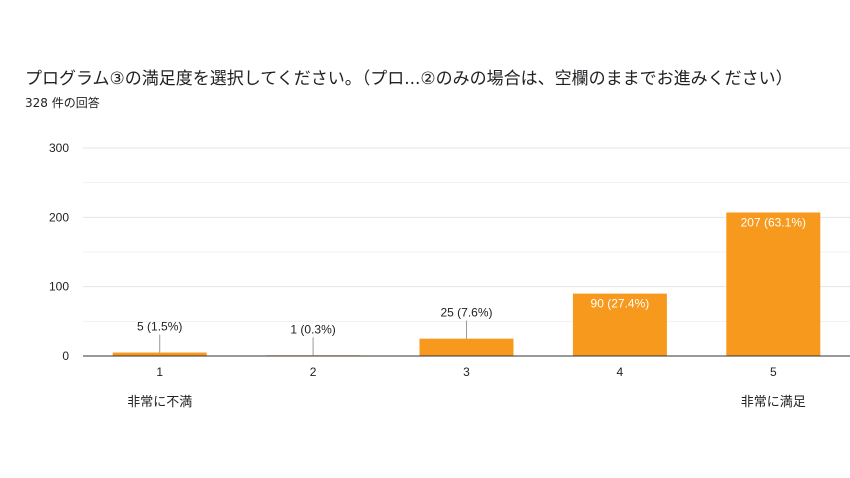  What do you see at coordinates (59, 148) in the screenshot?
I see `y-tick-label: 300` at bounding box center [59, 148].